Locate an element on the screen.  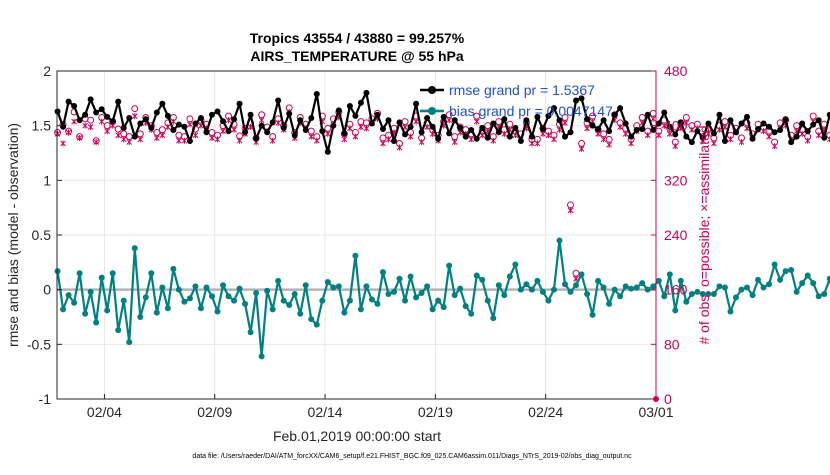
y-axis-label-right: # of obs: o=possible; ×=assimilated is located at coordinates (704, 234).